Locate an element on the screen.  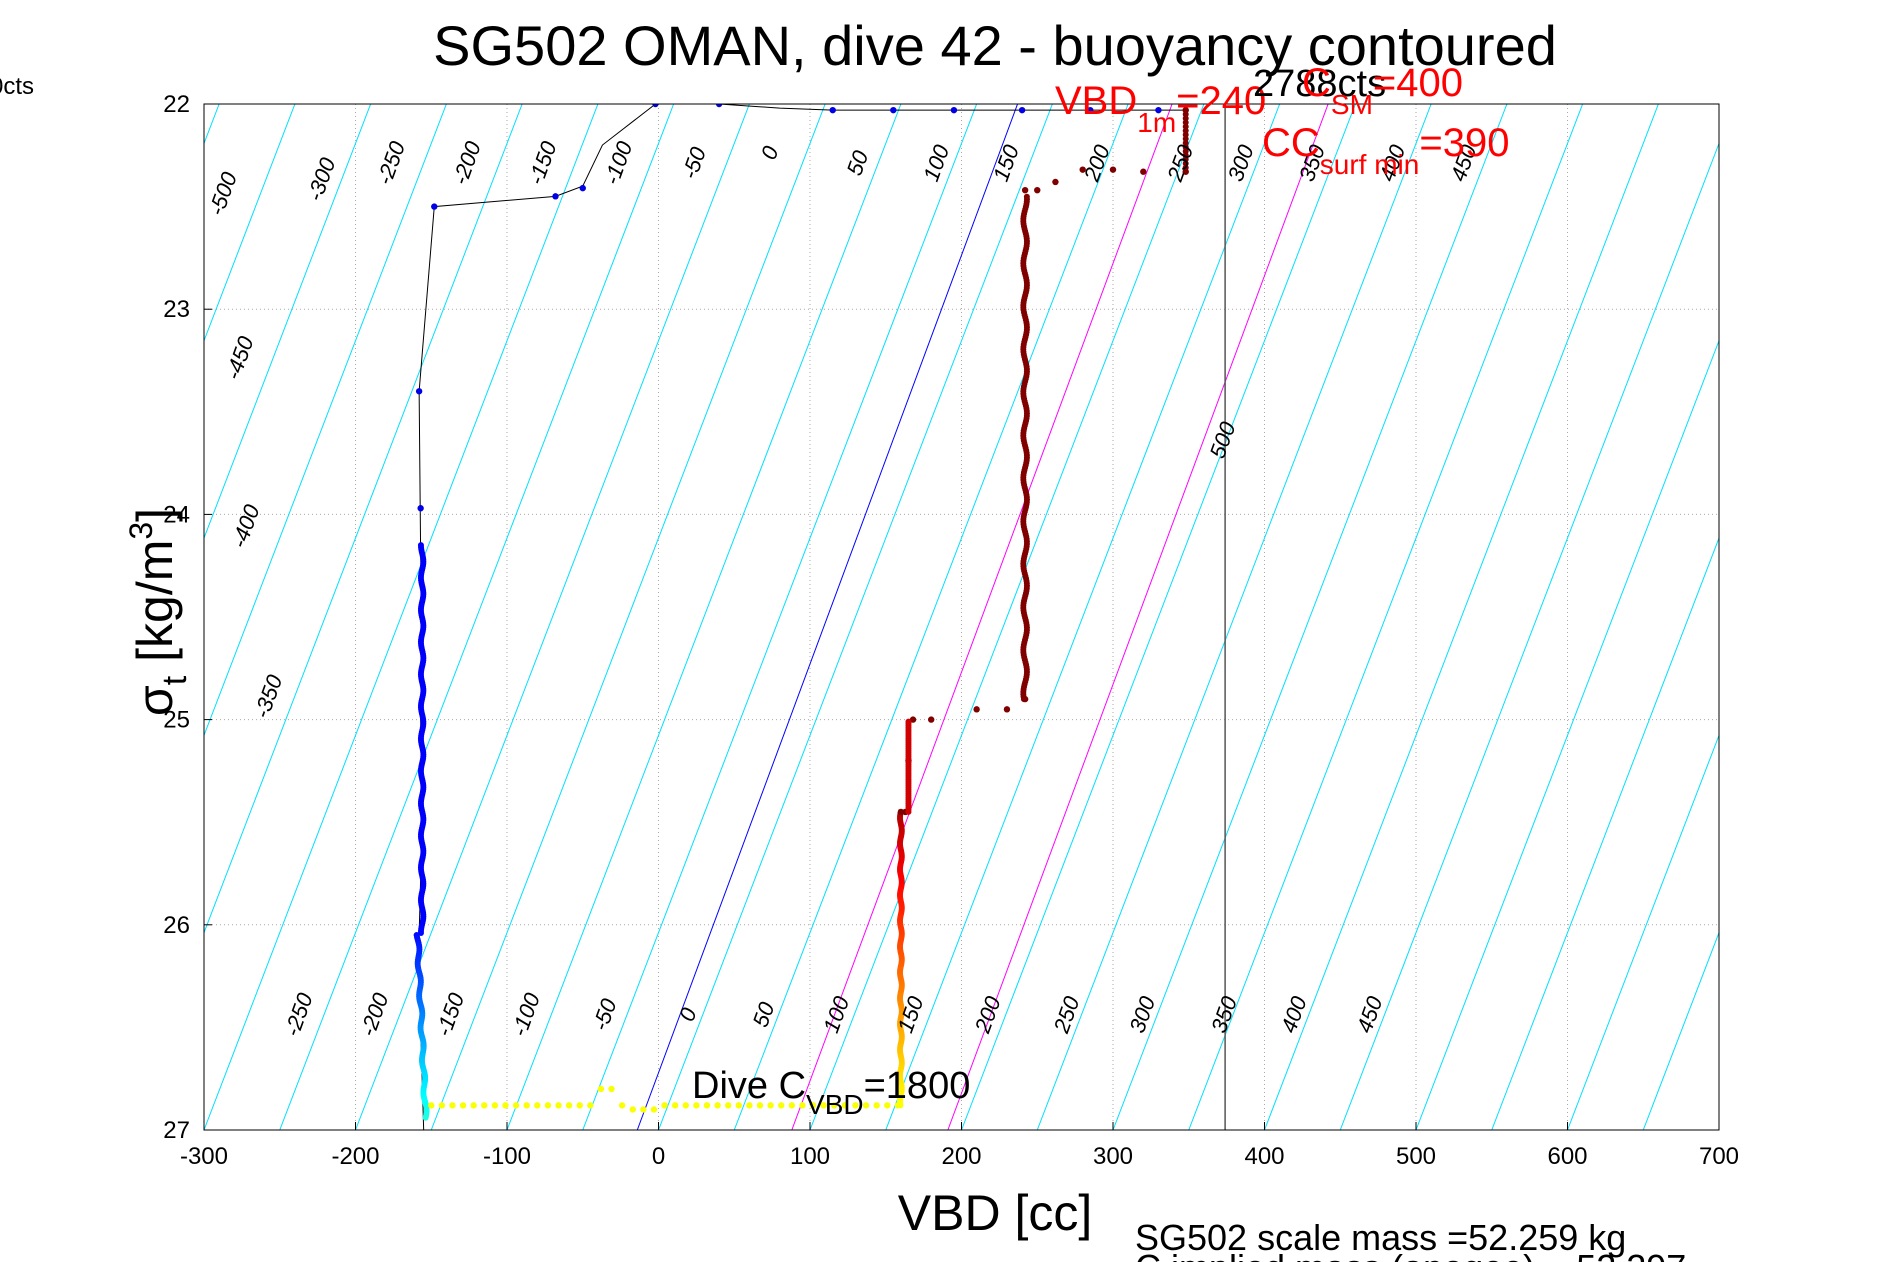
contour-label-top: 500 is located at coordinates (1223, 440).